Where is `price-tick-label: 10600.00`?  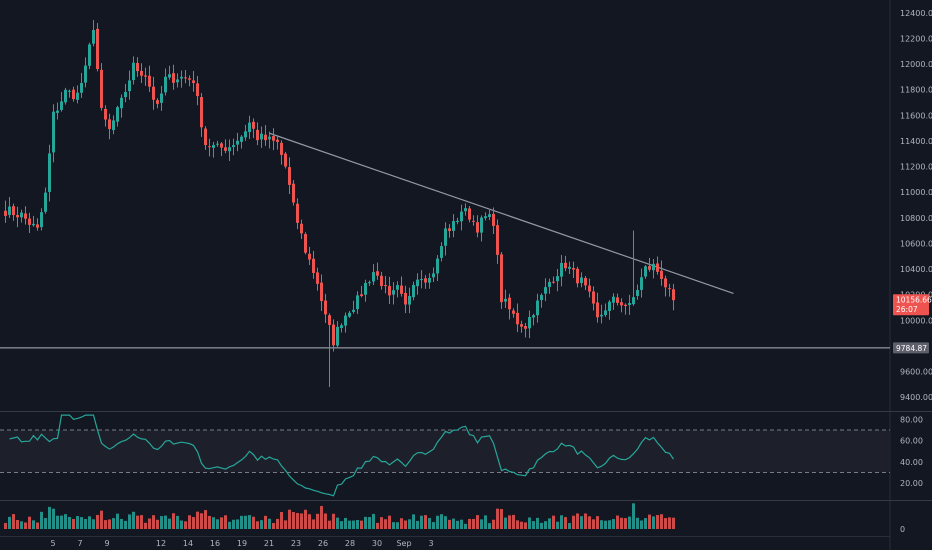 price-tick-label: 10600.00 is located at coordinates (916, 243).